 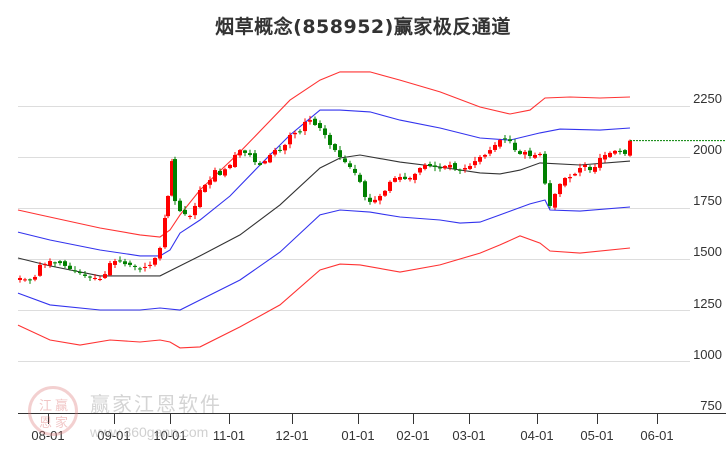 What do you see at coordinates (46, 406) in the screenshot?
I see `watermark-logo-char: 江` at bounding box center [46, 406].